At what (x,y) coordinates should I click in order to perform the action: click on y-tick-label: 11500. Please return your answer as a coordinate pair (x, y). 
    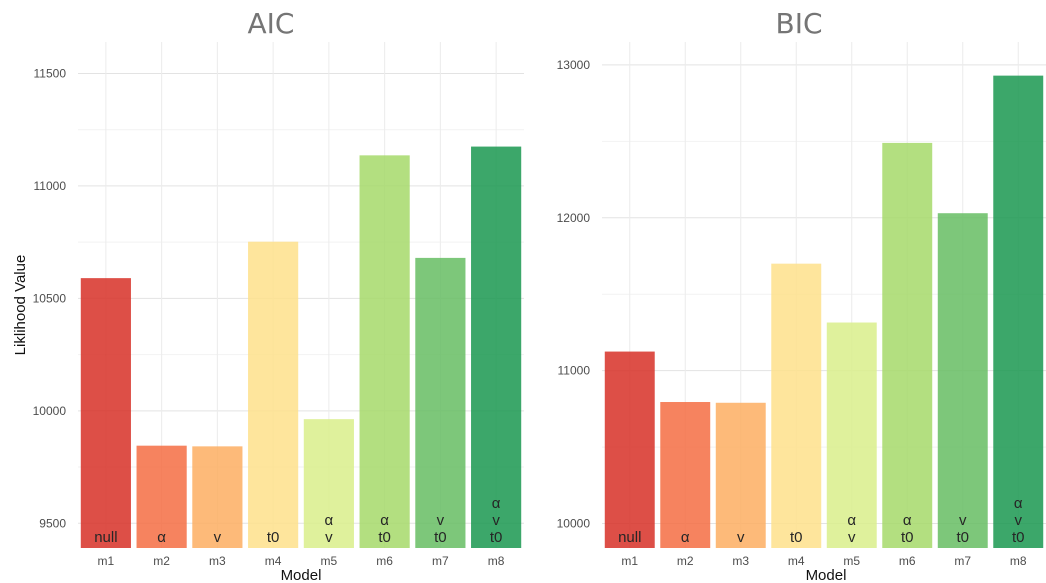
    Looking at the image, I should click on (50, 73).